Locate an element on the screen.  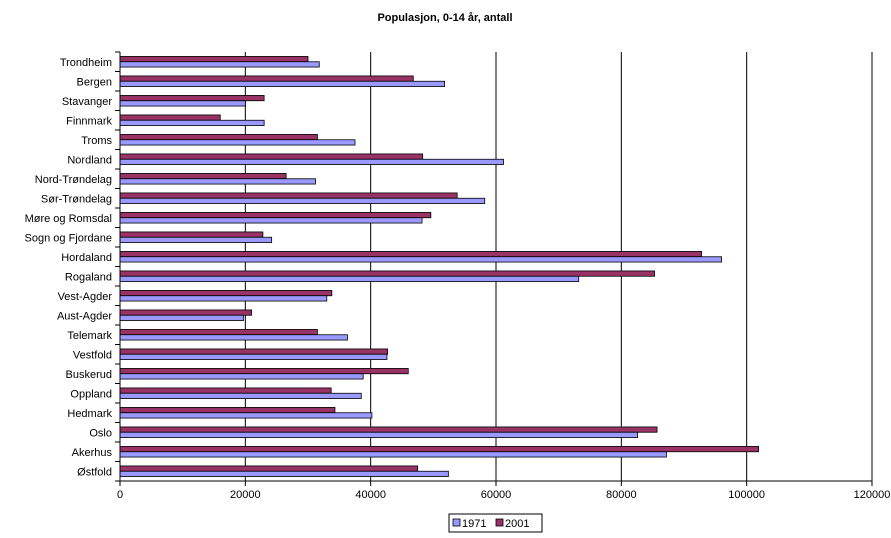
category-label: Oppland is located at coordinates (91, 394).